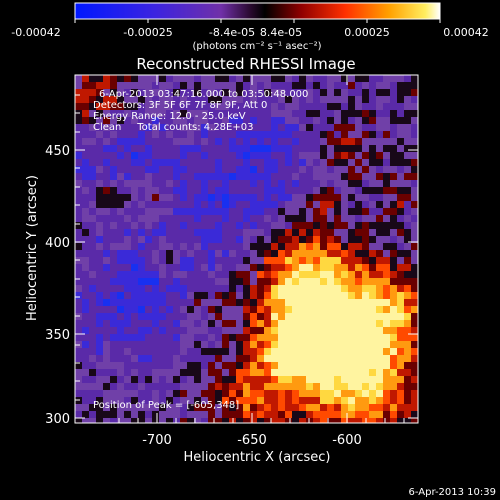 This screenshot has width=500, height=500. What do you see at coordinates (180, 105) in the screenshot?
I see `info-detectors: Detectors: 3F 5F 6F 7F 8F 9F, Att 0` at bounding box center [180, 105].